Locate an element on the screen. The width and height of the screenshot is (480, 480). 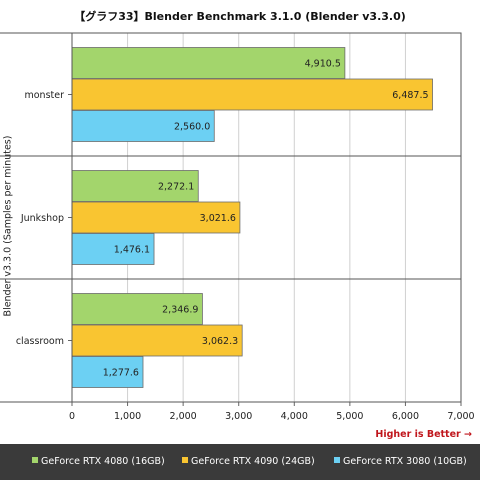
x-tick-label: 7,000 is located at coordinates (460, 416).